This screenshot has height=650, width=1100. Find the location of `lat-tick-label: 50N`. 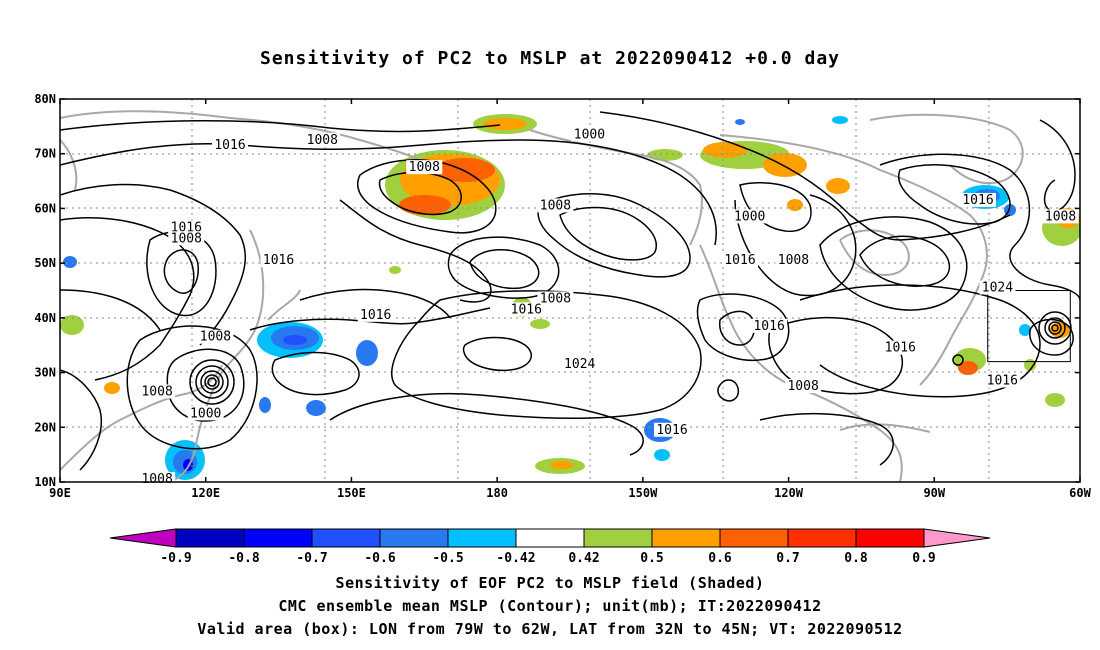

lat-tick-label: 50N is located at coordinates (45, 263).